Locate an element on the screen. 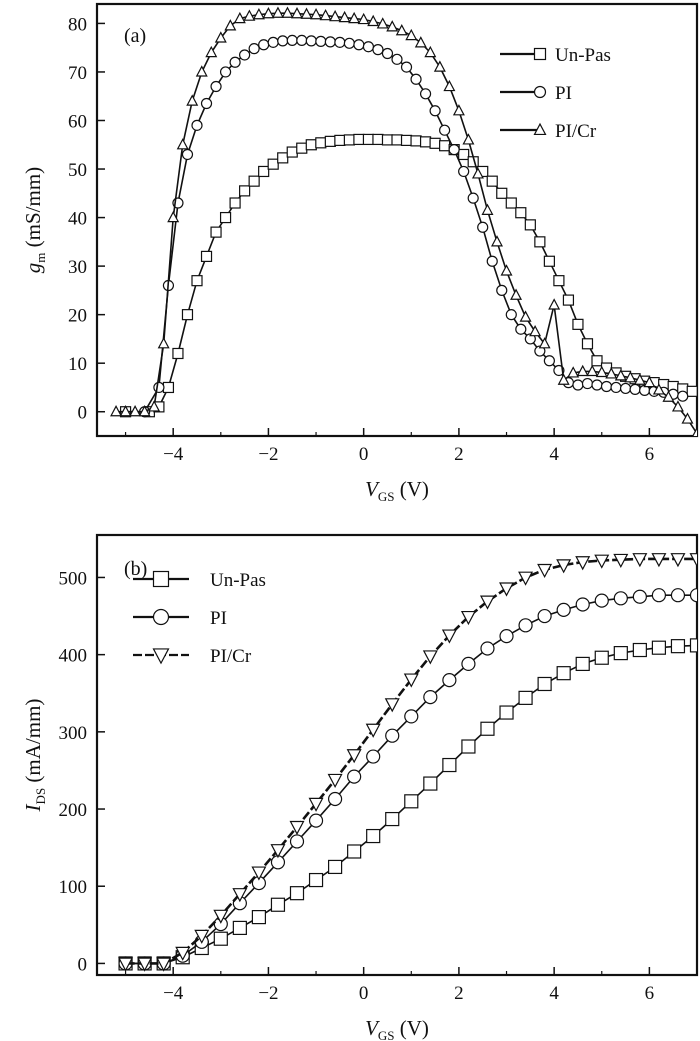  y-tick-label: 400 is located at coordinates (73, 656).